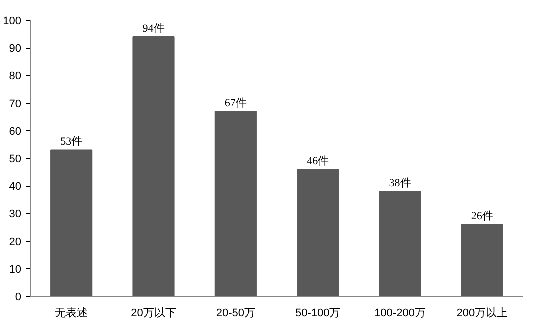  Describe the element at coordinates (400, 314) in the screenshot. I see `x-tick-label: 100-200万` at that location.